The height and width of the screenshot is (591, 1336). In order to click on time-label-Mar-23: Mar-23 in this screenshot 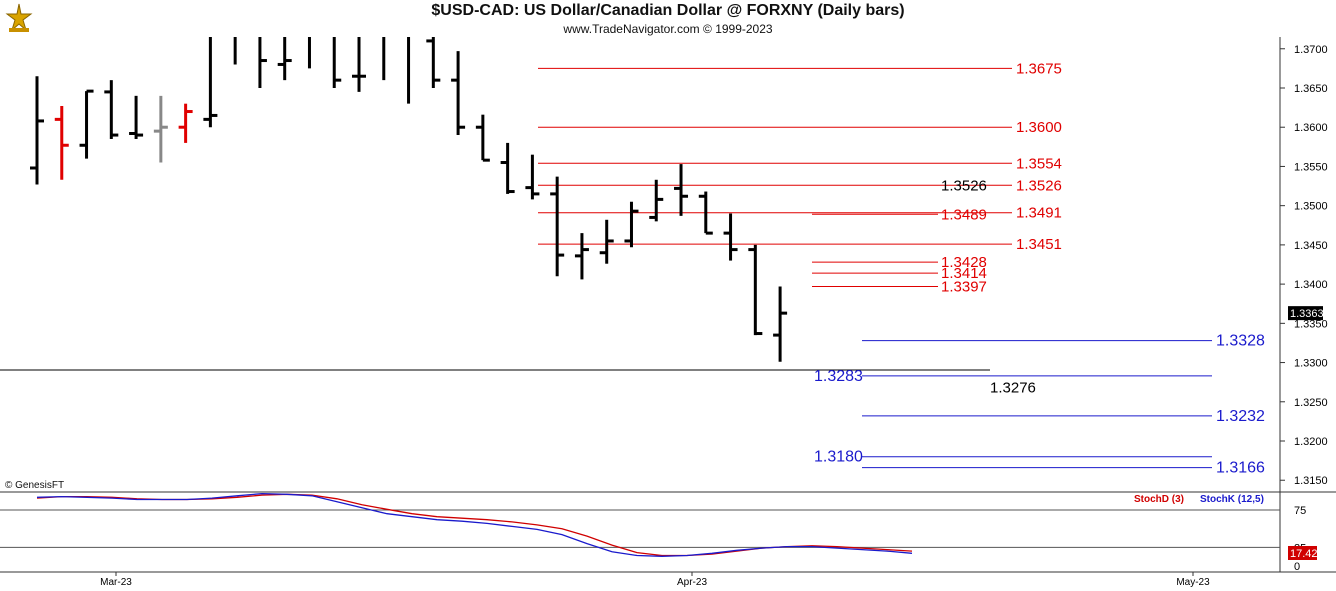, I will do `click(116, 582)`.